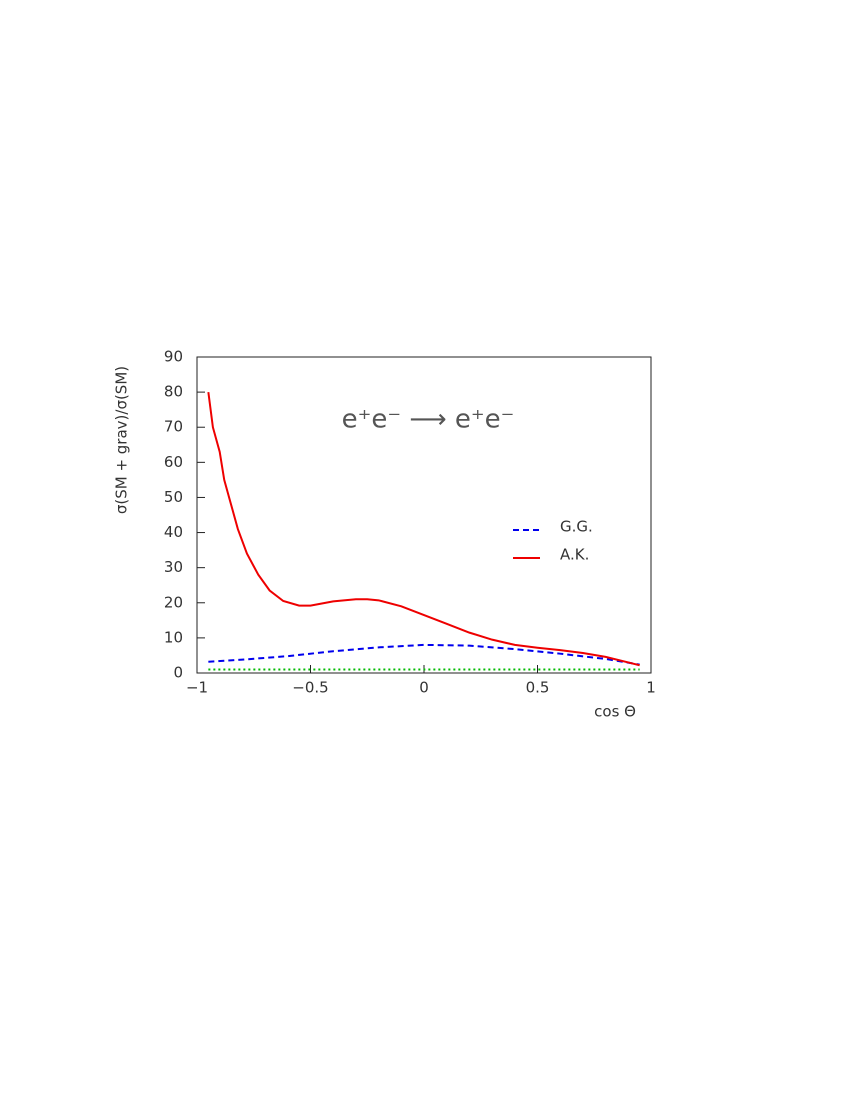  I want to click on y-tick-label: 30, so click(173, 567).